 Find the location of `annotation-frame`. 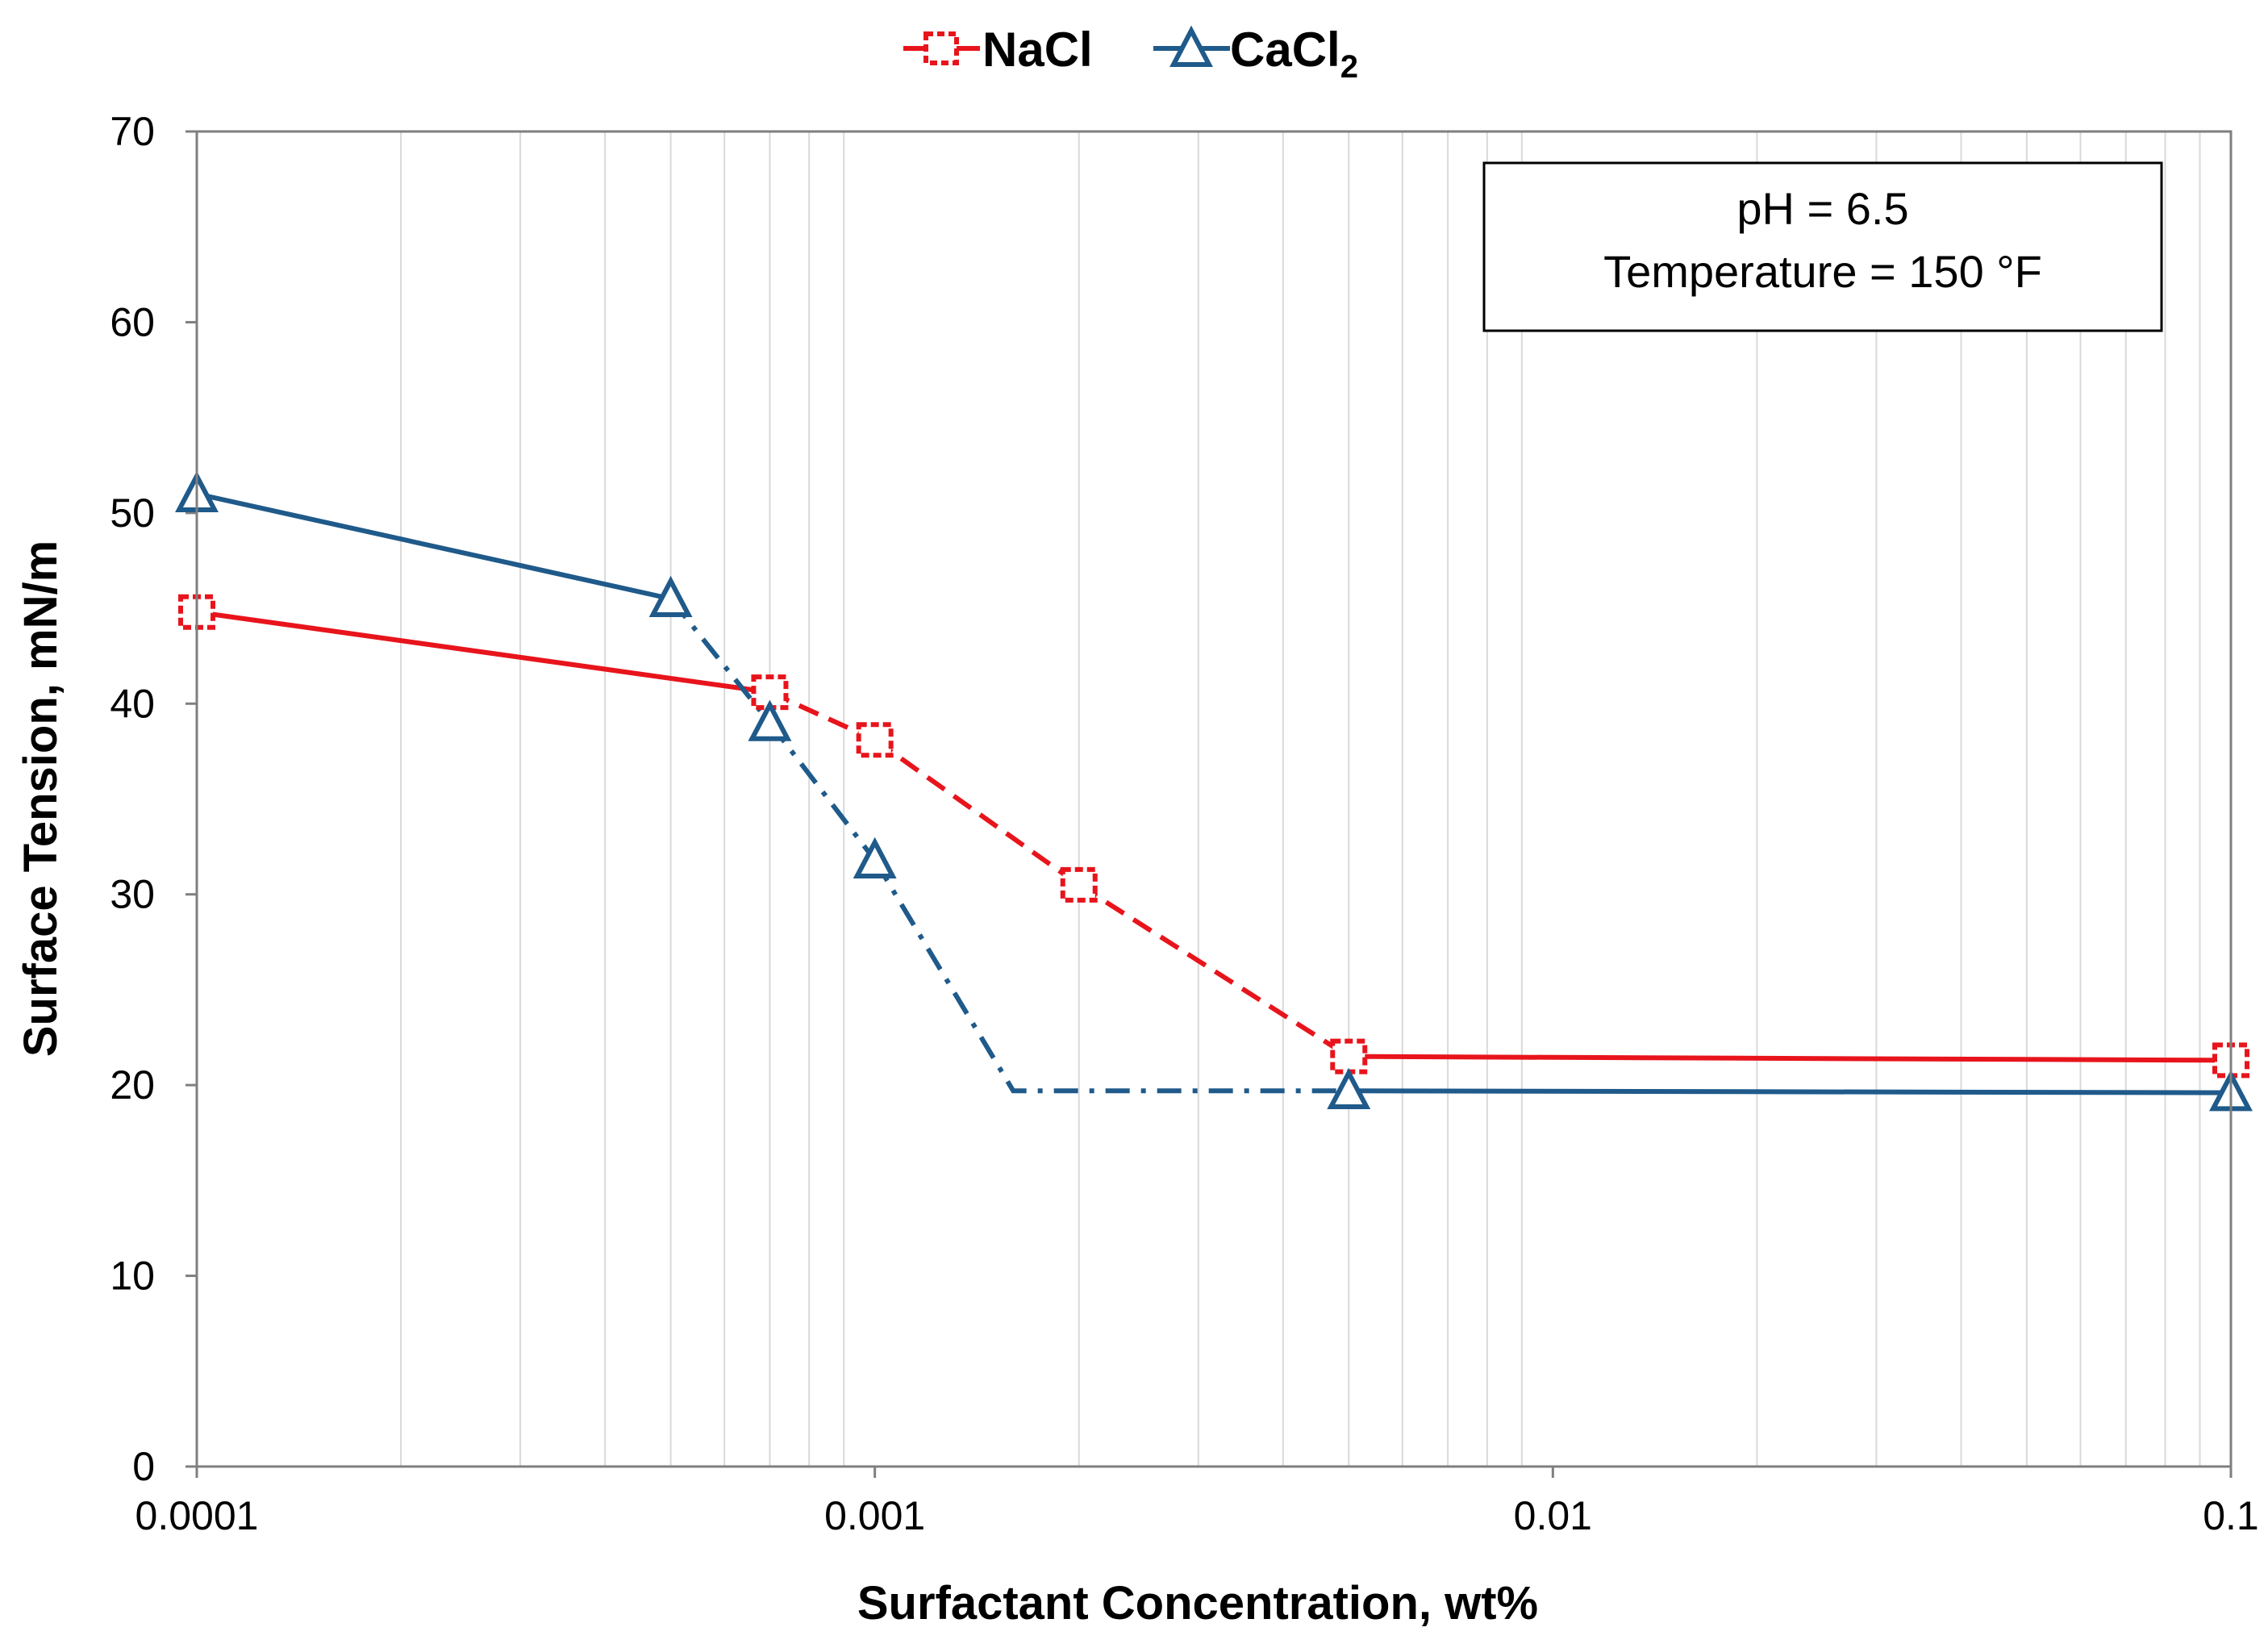

annotation-frame is located at coordinates (1822, 247).